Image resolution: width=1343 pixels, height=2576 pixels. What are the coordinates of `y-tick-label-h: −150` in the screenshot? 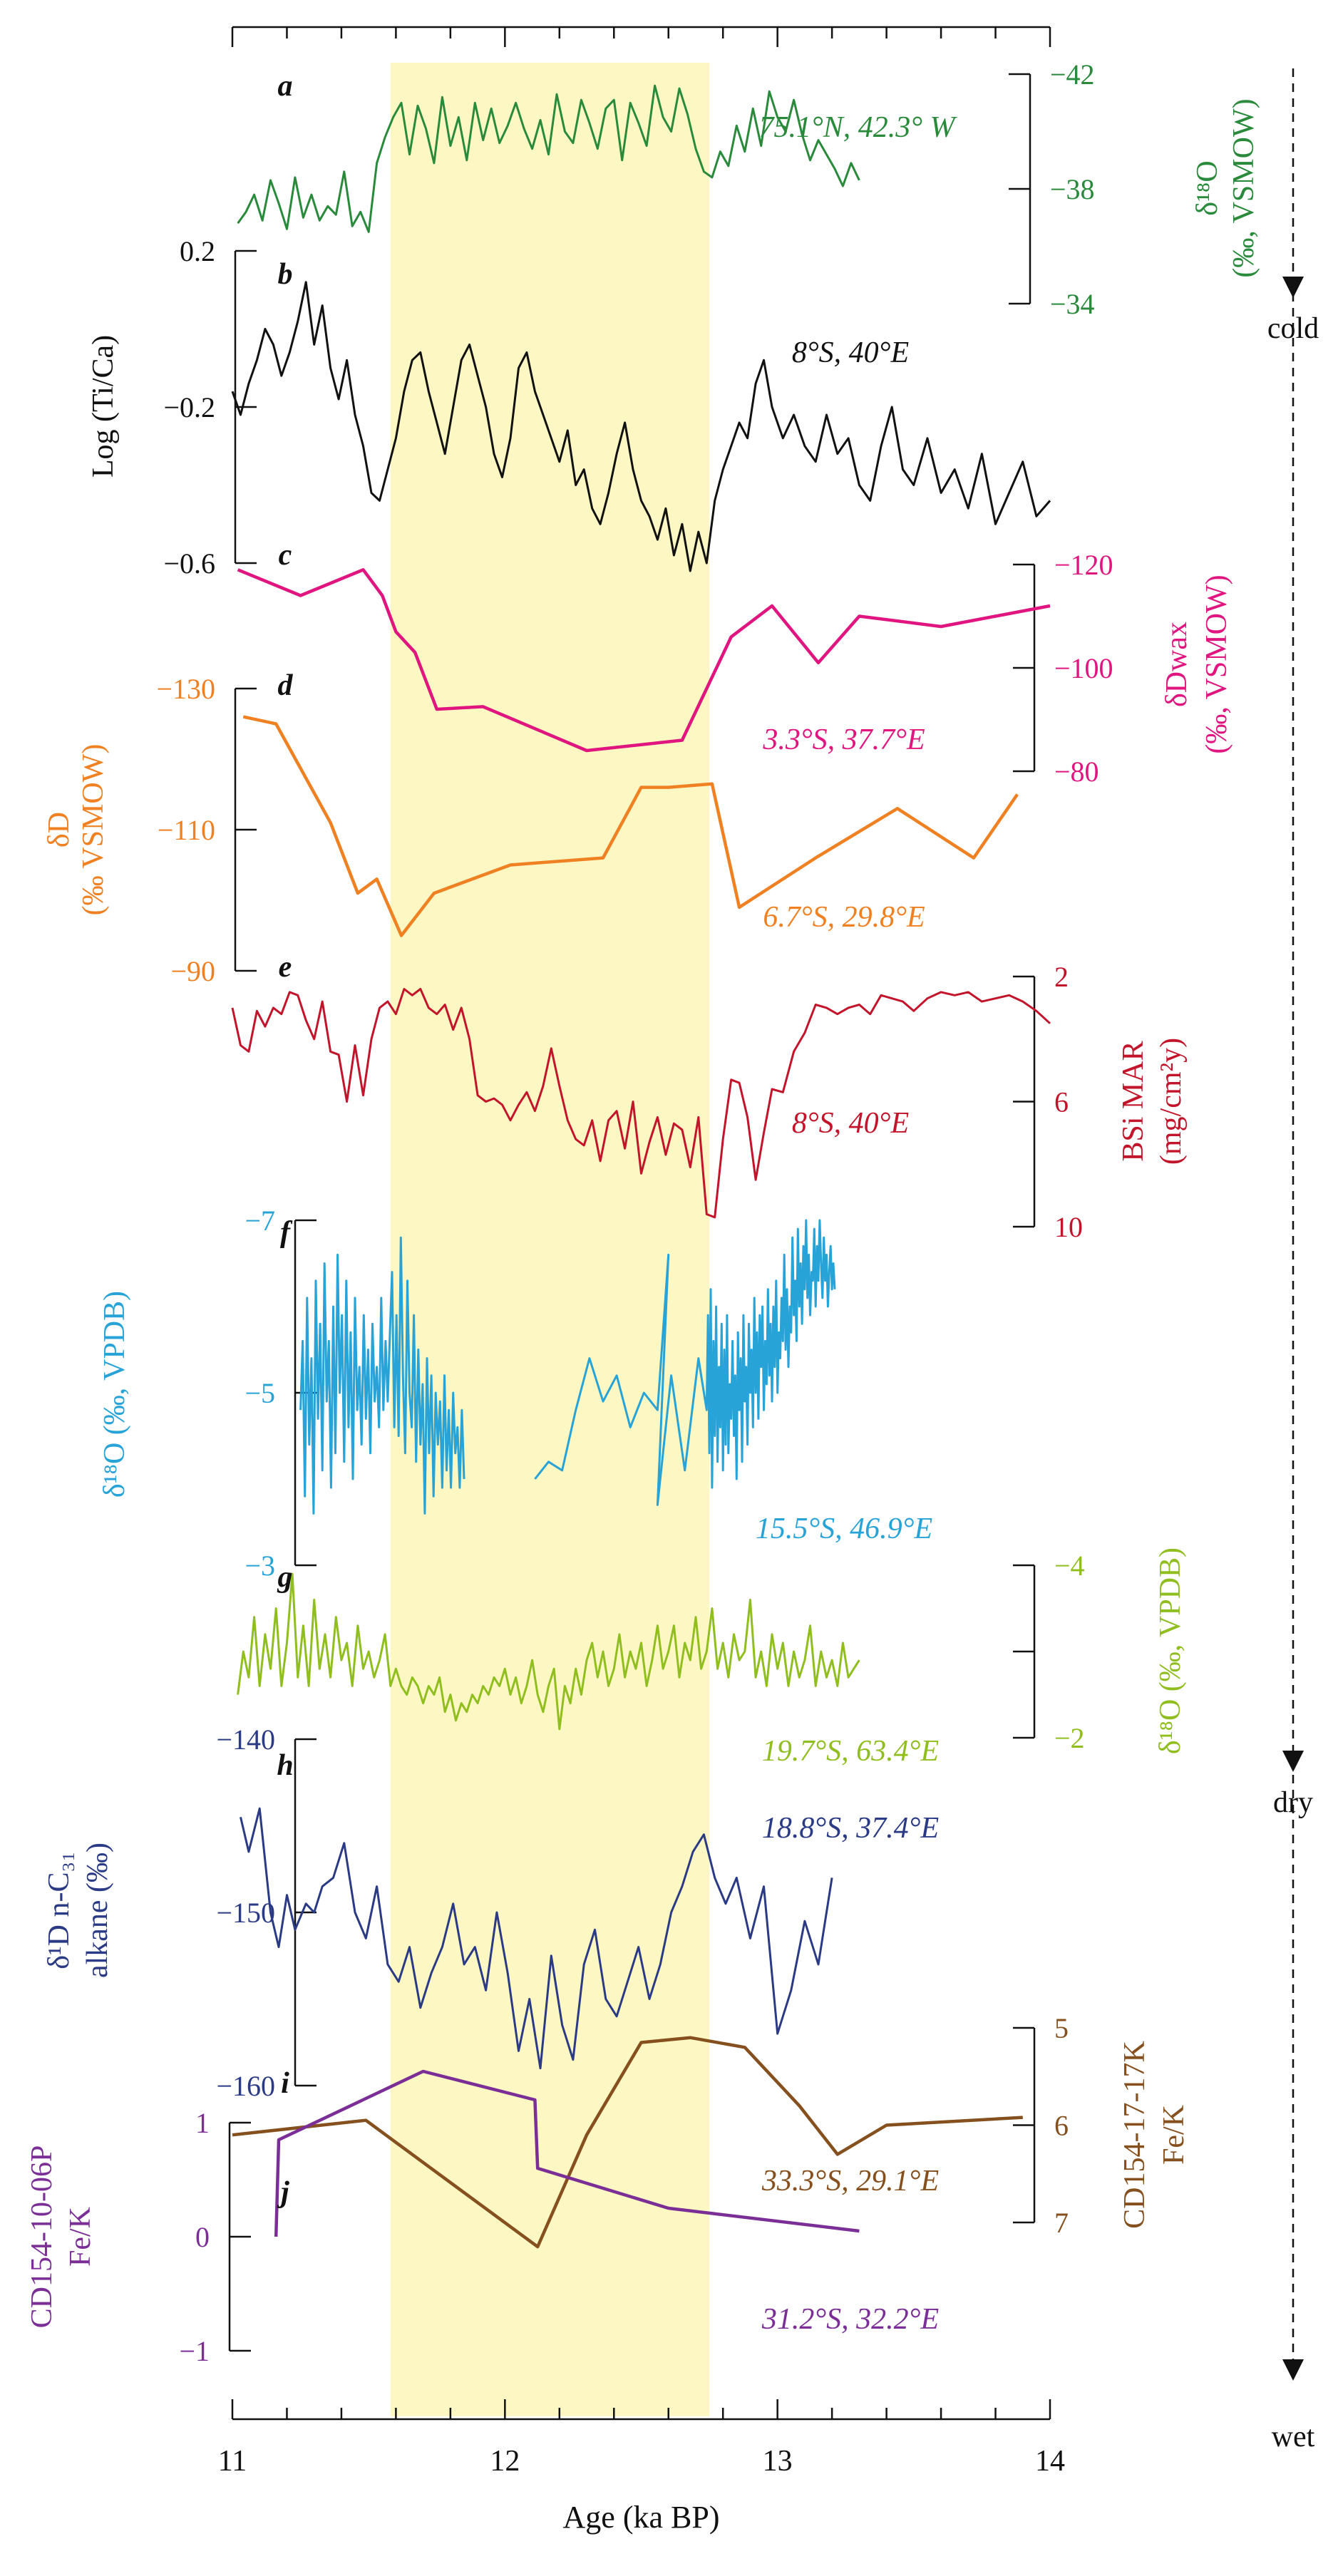 It's located at (246, 1913).